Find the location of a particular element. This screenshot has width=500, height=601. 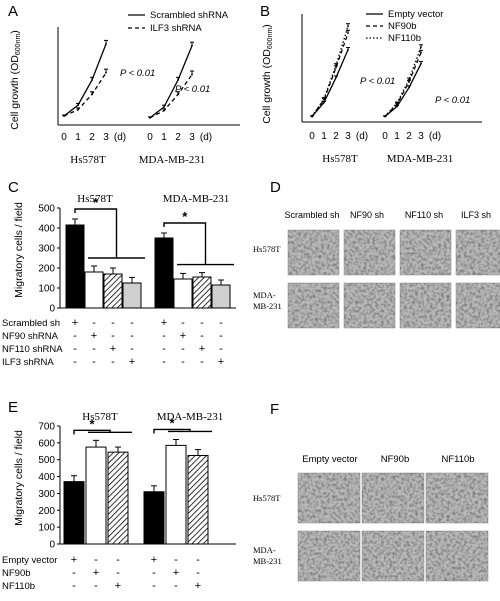

legend-b-0: Empty vector is located at coordinates (415, 14).